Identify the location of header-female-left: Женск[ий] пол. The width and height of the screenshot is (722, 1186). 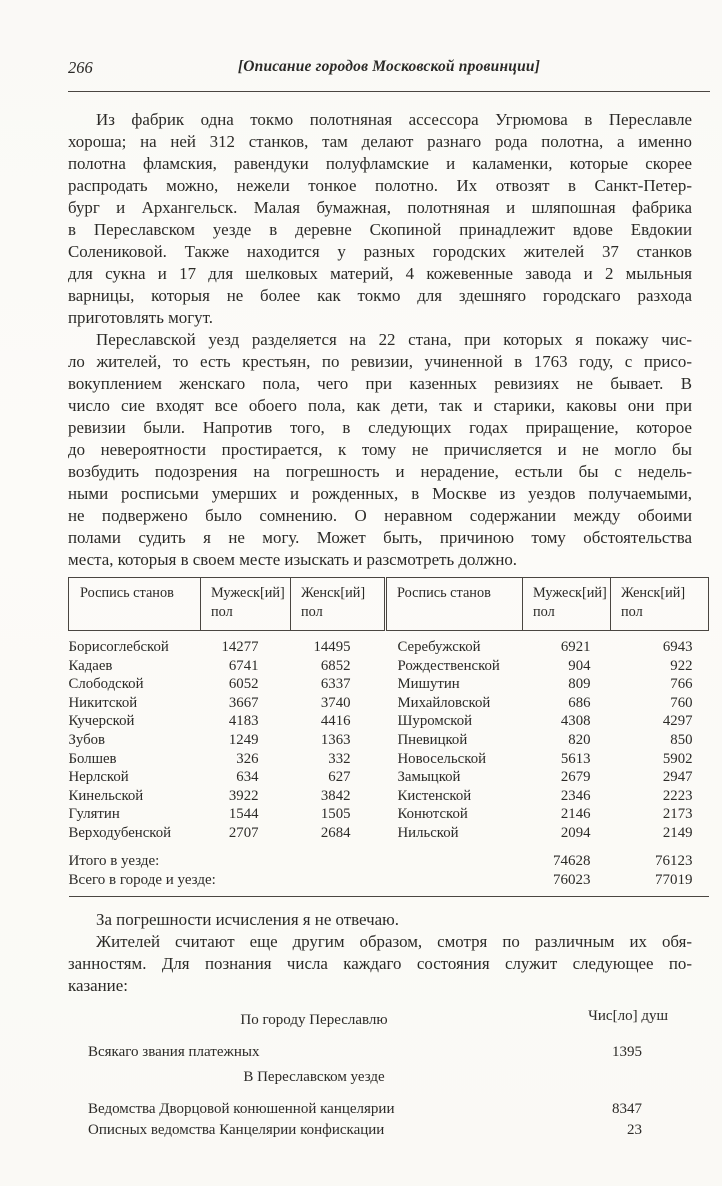
(338, 604).